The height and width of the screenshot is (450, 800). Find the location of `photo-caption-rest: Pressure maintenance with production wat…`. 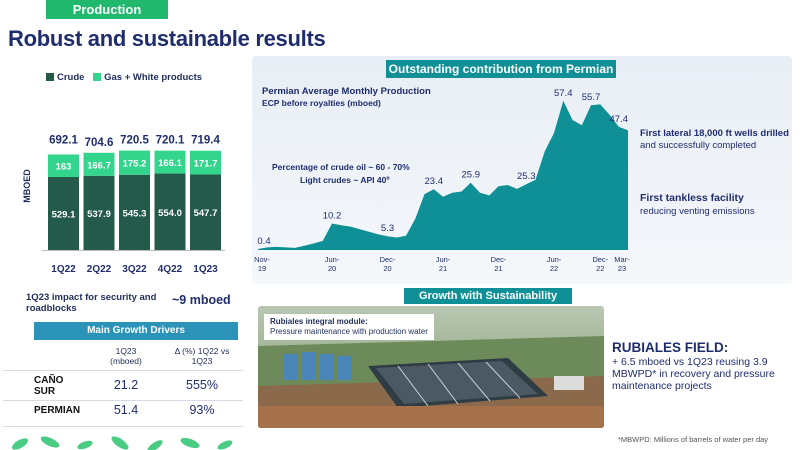

photo-caption-rest: Pressure maintenance with production wat… is located at coordinates (349, 331).